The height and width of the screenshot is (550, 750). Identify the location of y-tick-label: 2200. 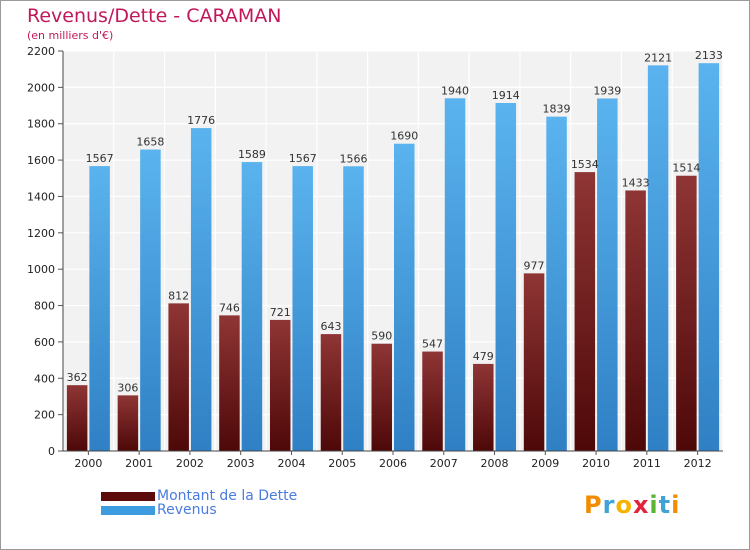
(41, 51).